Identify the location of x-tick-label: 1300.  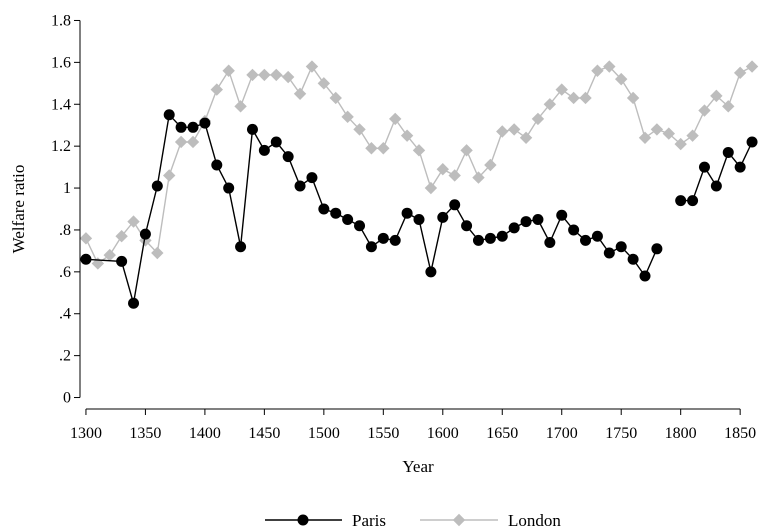
(86, 433).